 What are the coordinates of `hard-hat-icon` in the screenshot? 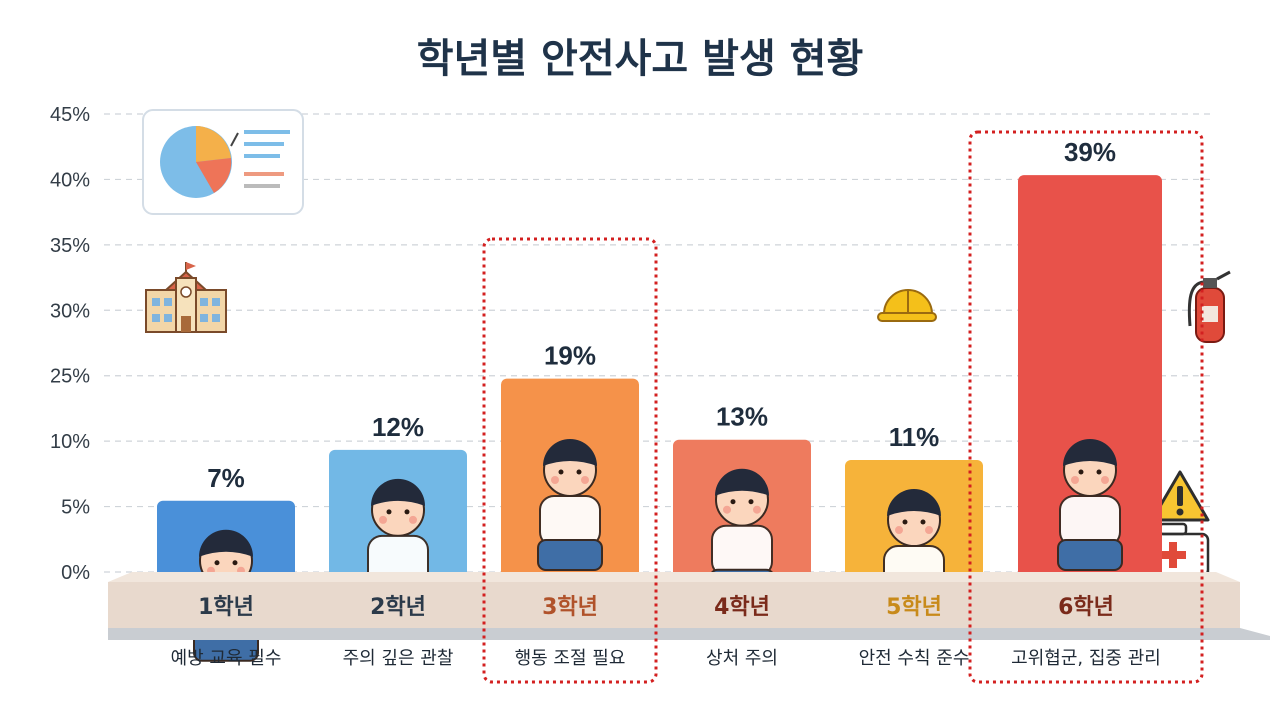 It's located at (907, 305).